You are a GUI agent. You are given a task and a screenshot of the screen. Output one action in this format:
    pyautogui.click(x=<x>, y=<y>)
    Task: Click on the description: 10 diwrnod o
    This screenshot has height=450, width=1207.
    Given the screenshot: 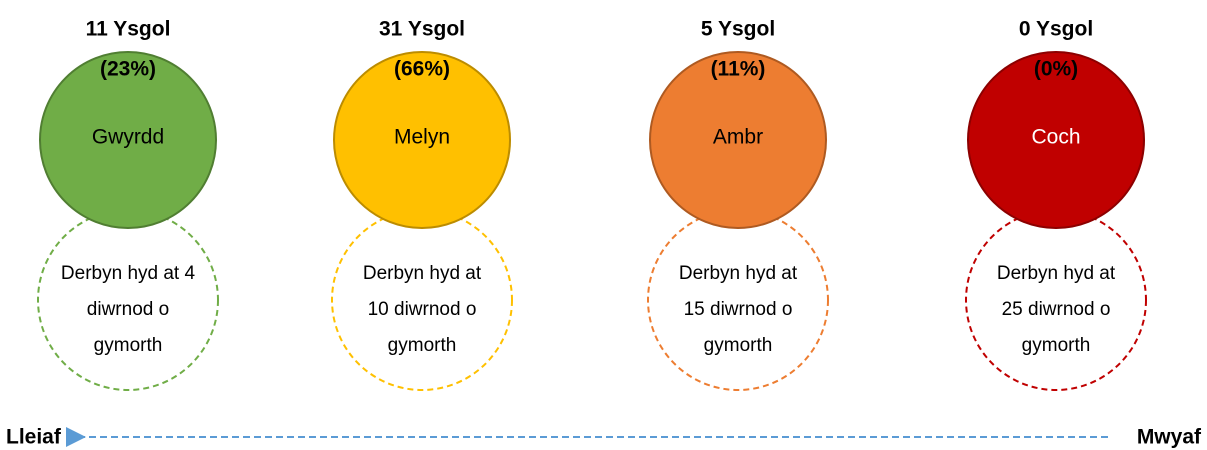 What is the action you would take?
    pyautogui.click(x=422, y=309)
    